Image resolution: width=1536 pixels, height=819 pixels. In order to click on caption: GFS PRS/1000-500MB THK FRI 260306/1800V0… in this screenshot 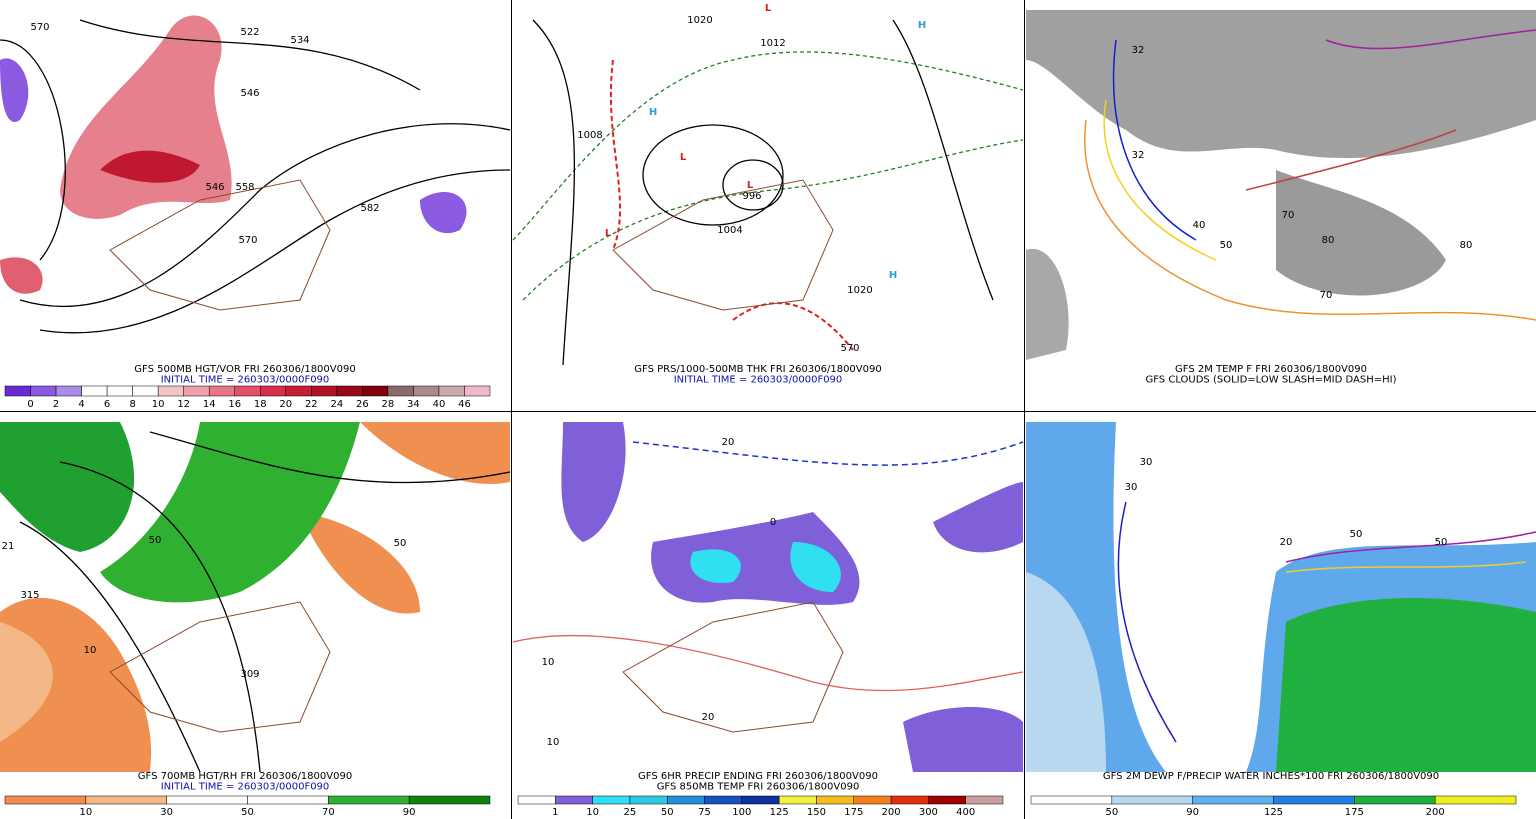, I will do `click(757, 369)`.